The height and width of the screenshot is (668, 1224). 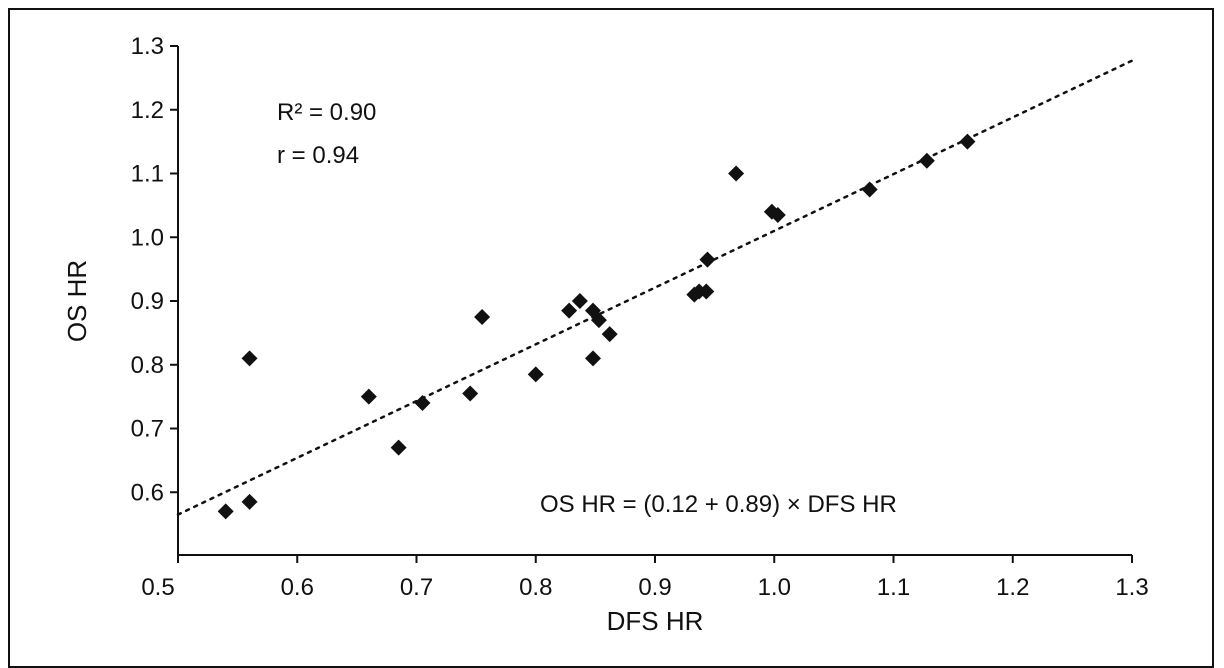 I want to click on x-tick-label: 1.1, so click(x=893, y=587).